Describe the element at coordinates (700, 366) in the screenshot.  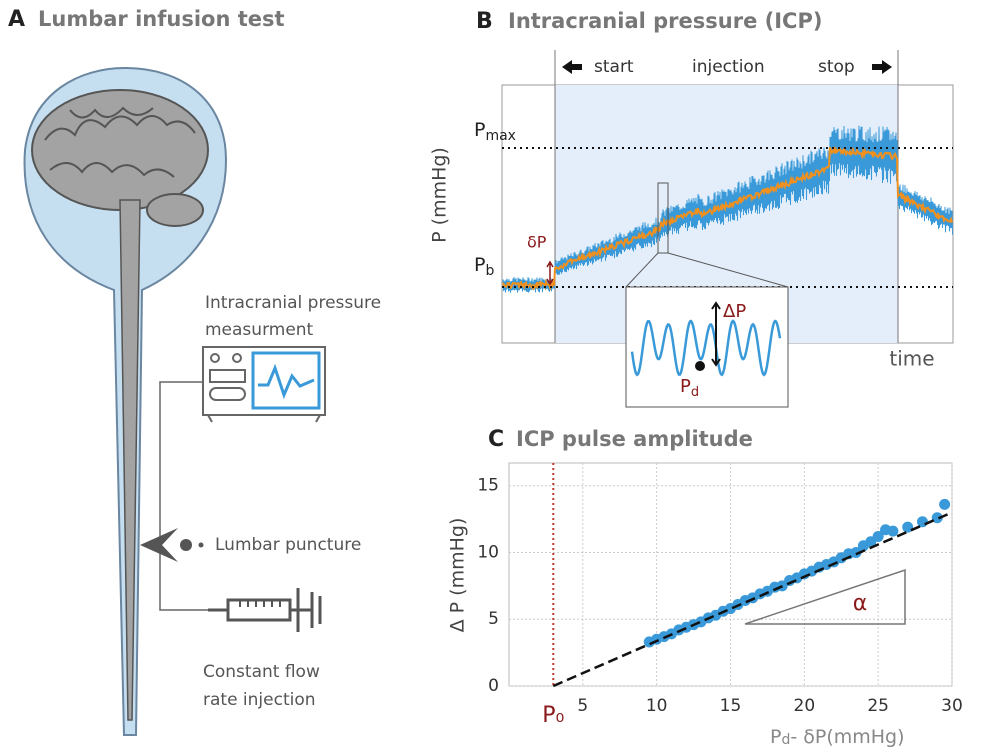
I see `pd-point` at that location.